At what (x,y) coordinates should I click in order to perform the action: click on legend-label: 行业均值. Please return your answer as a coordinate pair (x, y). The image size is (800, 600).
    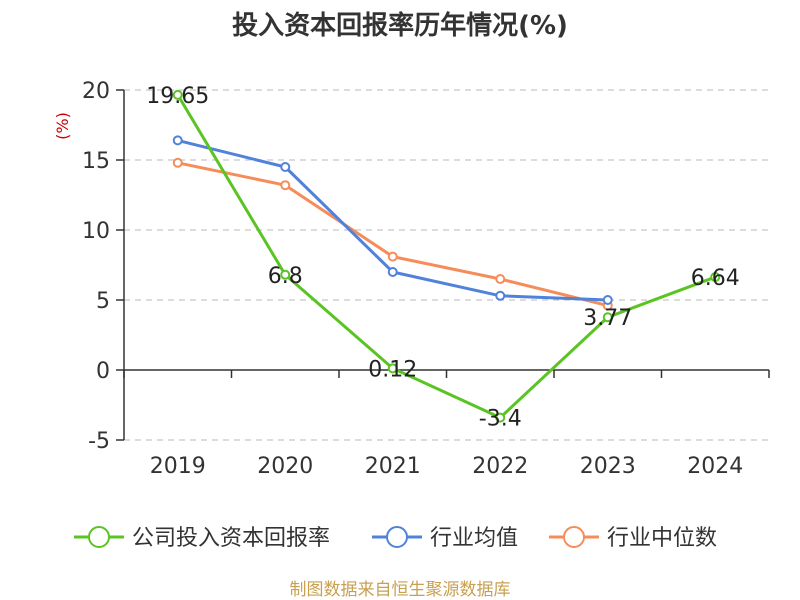
    Looking at the image, I should click on (474, 538).